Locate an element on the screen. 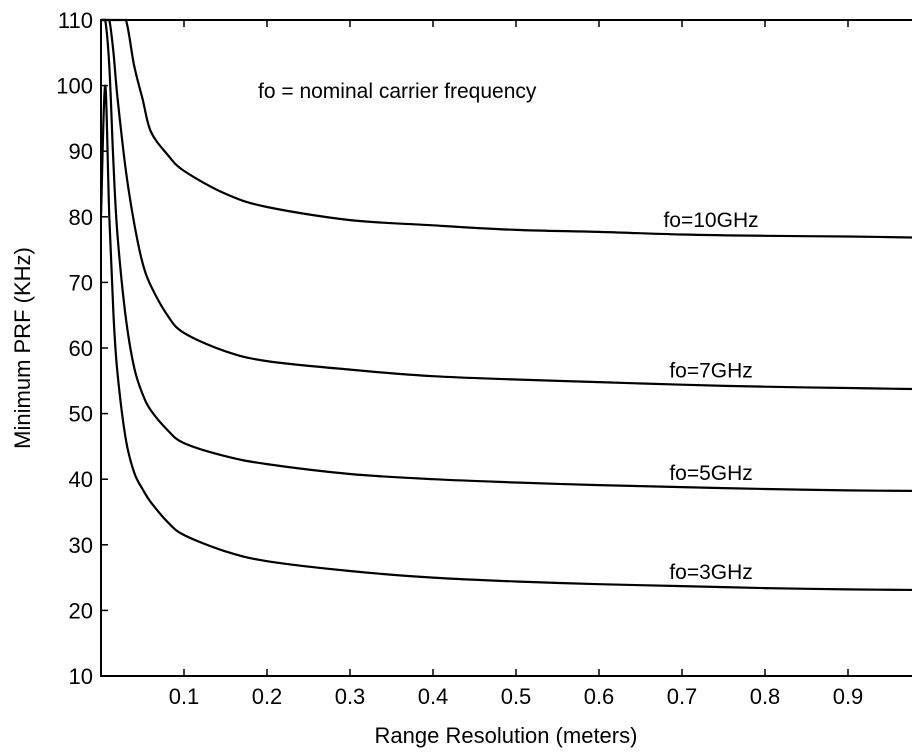 This screenshot has width=912, height=753. x-tick-label: 0.8 is located at coordinates (765, 696).